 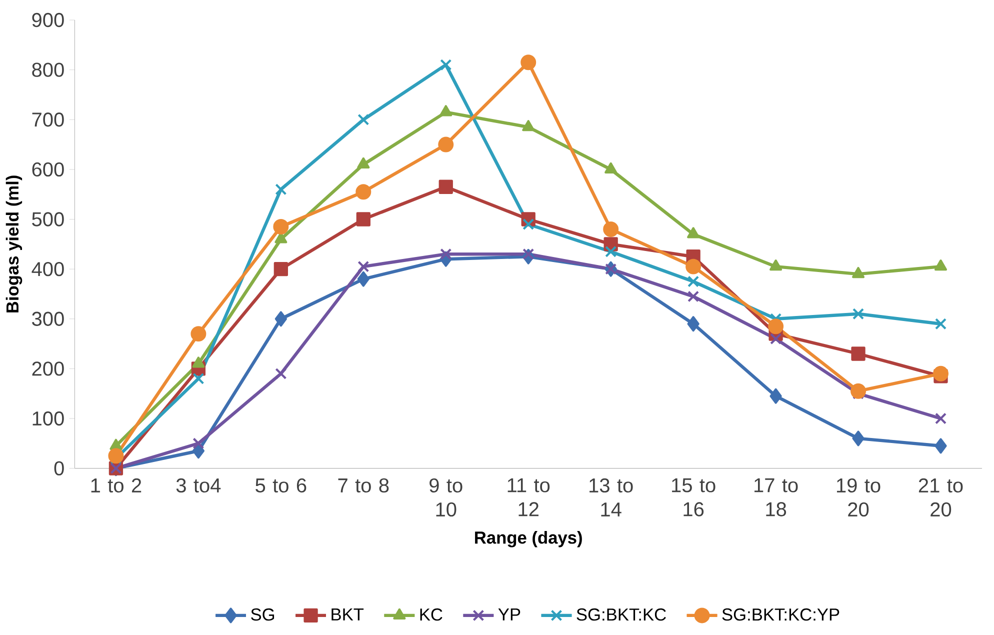 What do you see at coordinates (431, 614) in the screenshot?
I see `legend-label: KC` at bounding box center [431, 614].